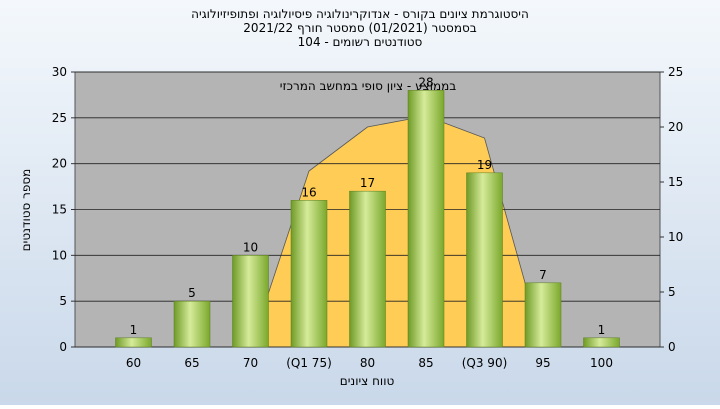 This screenshot has height=409, width=720. What do you see at coordinates (484, 165) in the screenshot?
I see `data-label: 19` at bounding box center [484, 165].